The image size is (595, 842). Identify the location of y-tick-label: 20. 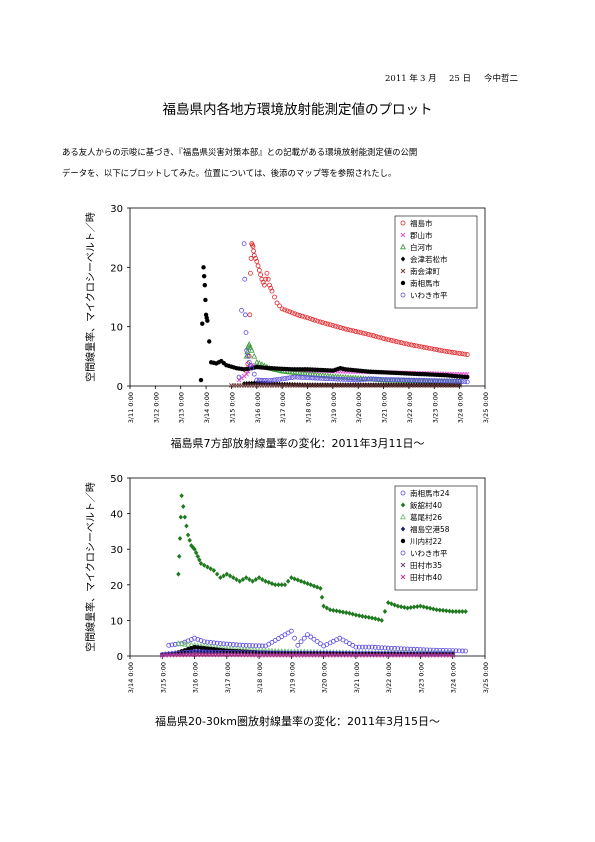
(116, 268).